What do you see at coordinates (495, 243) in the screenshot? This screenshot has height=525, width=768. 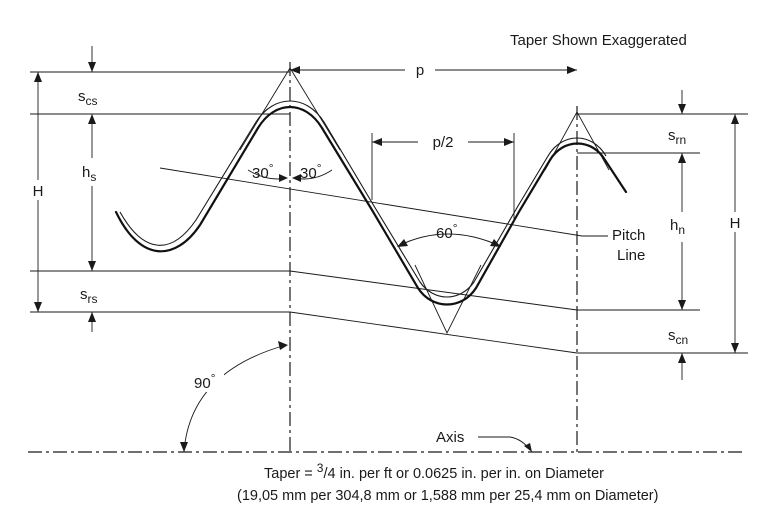 I see `angle-60-arrow-right` at bounding box center [495, 243].